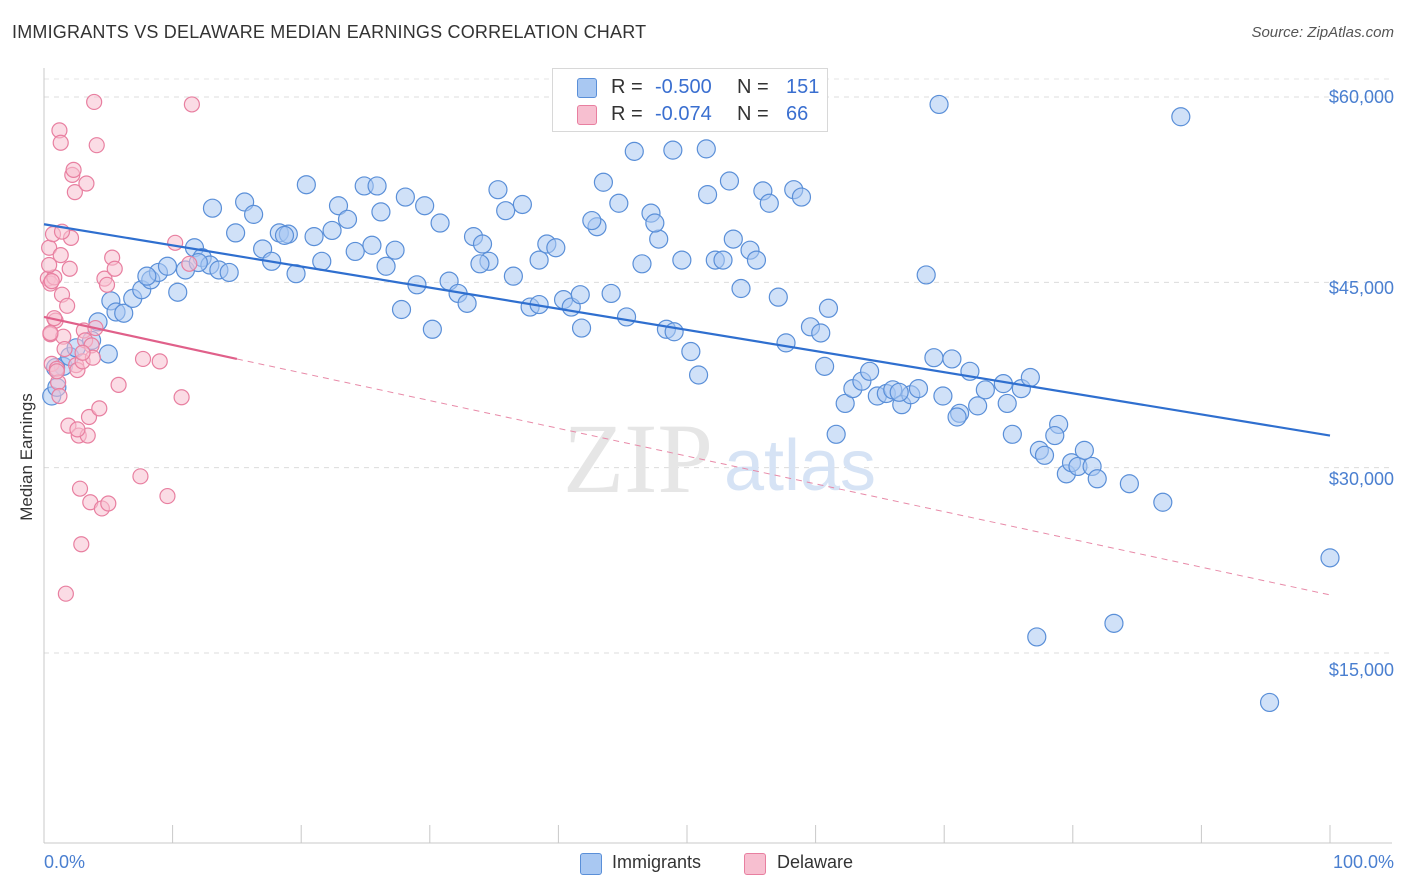 The height and width of the screenshot is (892, 1406). I want to click on y-tick-label: $60,000, so click(1361, 97).